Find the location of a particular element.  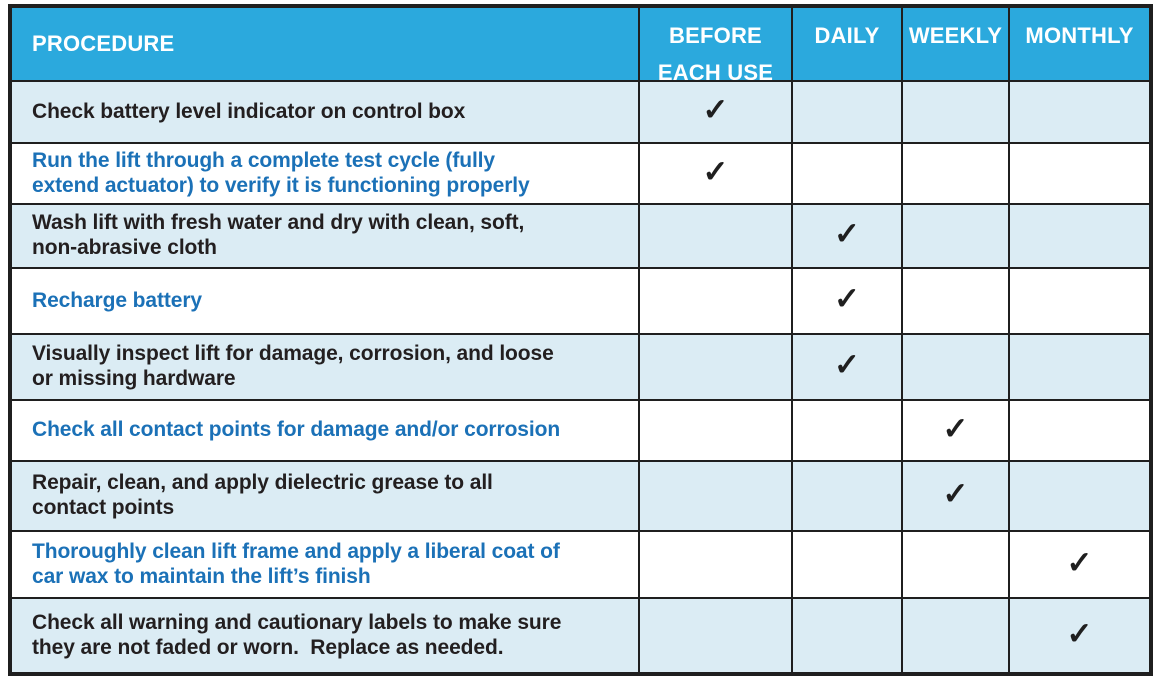

column-header-daily: DAILY is located at coordinates (848, 45).